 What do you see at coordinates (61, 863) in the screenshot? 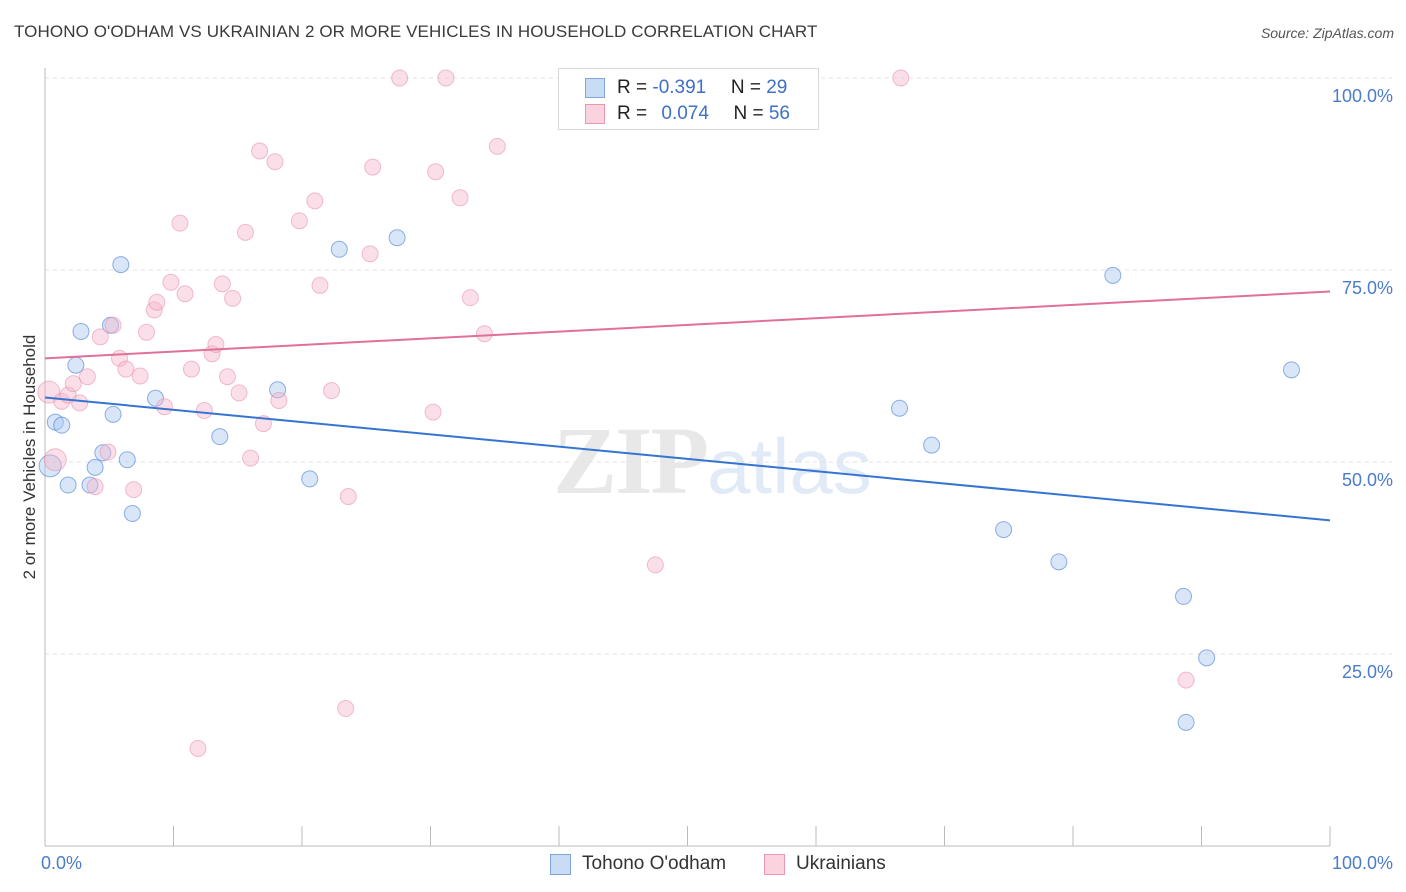
I see `x-tick-label: 0.0%` at bounding box center [61, 863].